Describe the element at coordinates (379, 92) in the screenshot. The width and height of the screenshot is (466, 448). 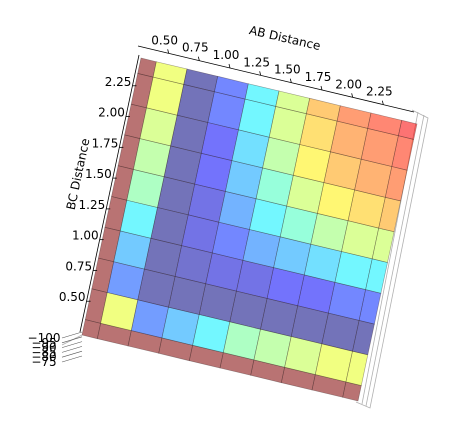
I see `x-tick-label: 2.25` at that location.